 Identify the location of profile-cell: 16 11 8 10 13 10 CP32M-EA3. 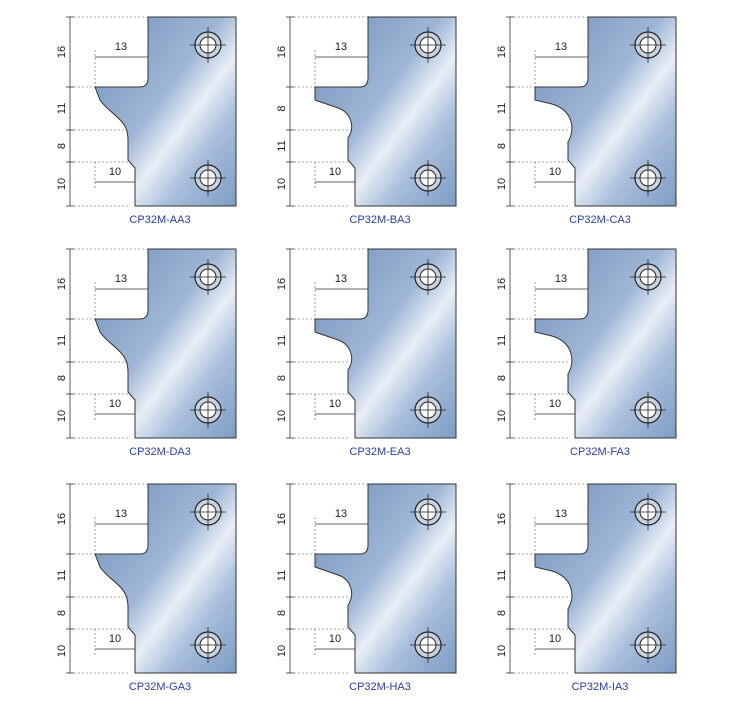
(366, 353).